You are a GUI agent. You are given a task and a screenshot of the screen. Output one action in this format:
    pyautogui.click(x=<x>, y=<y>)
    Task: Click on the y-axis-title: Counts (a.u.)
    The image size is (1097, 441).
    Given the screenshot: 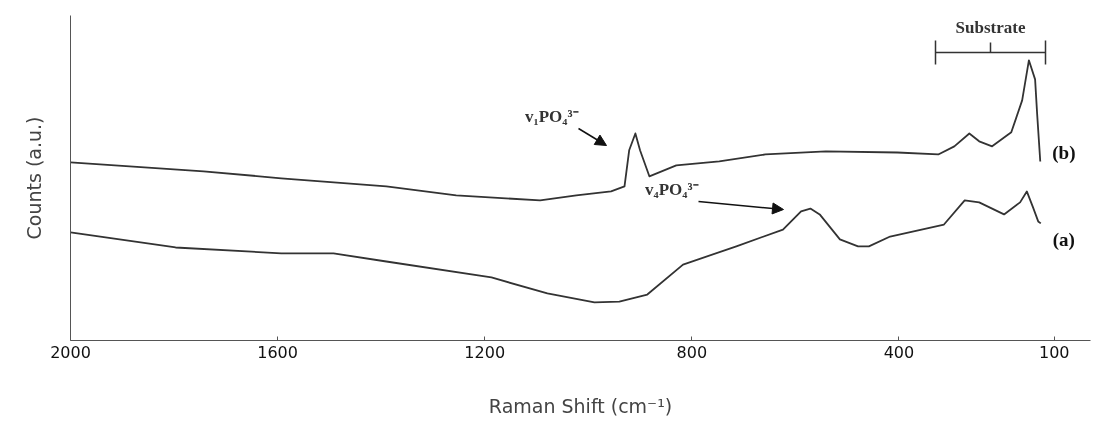 What is the action you would take?
    pyautogui.click(x=33, y=178)
    